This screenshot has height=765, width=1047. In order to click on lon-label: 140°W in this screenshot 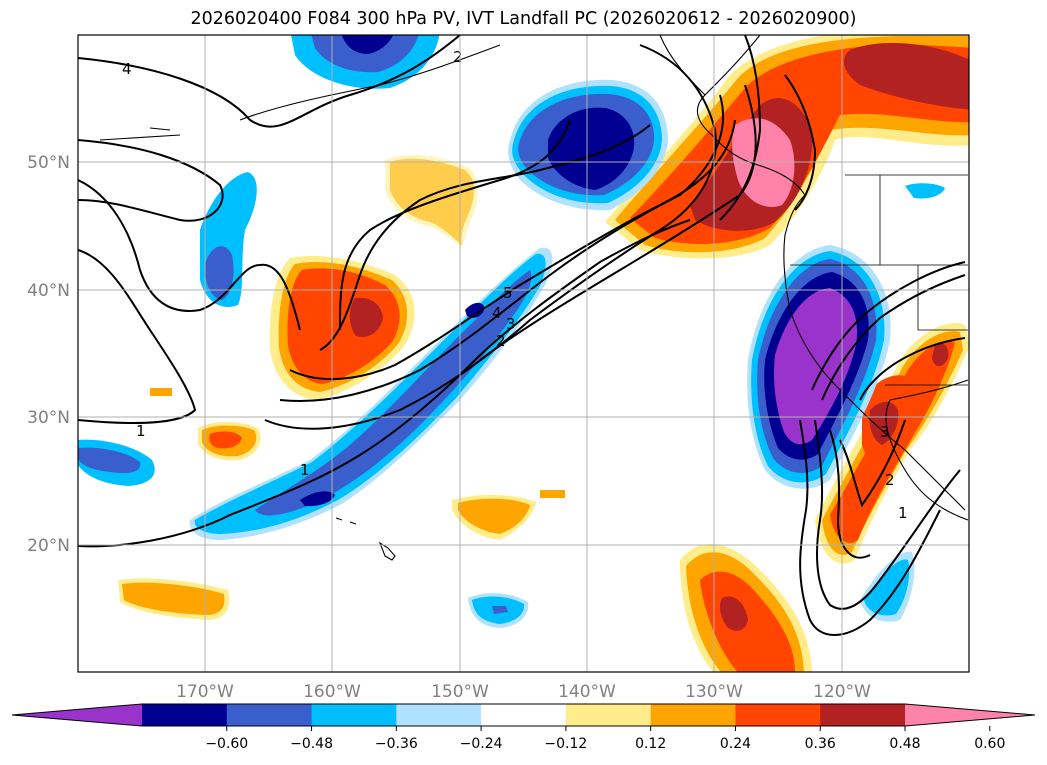, I will do `click(587, 692)`.